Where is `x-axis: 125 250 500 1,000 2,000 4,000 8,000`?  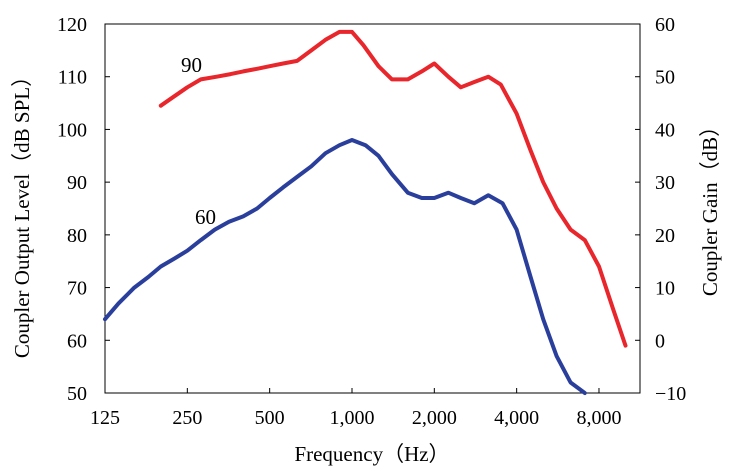
x-axis: 125 250 500 1,000 2,000 4,000 8,000 is located at coordinates (355, 408).